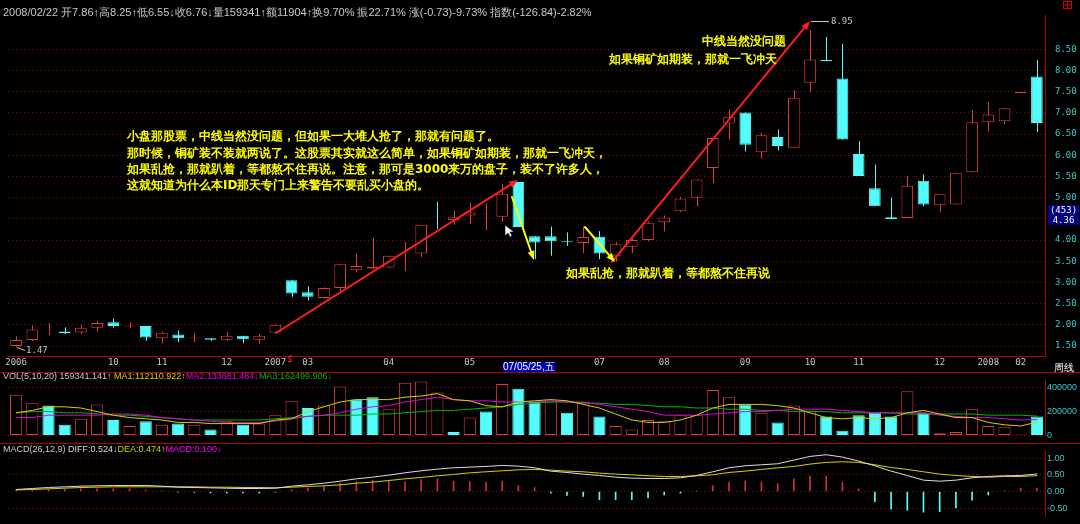 The image size is (1080, 524). I want to click on y-tick-label: 0.50, so click(1056, 474).